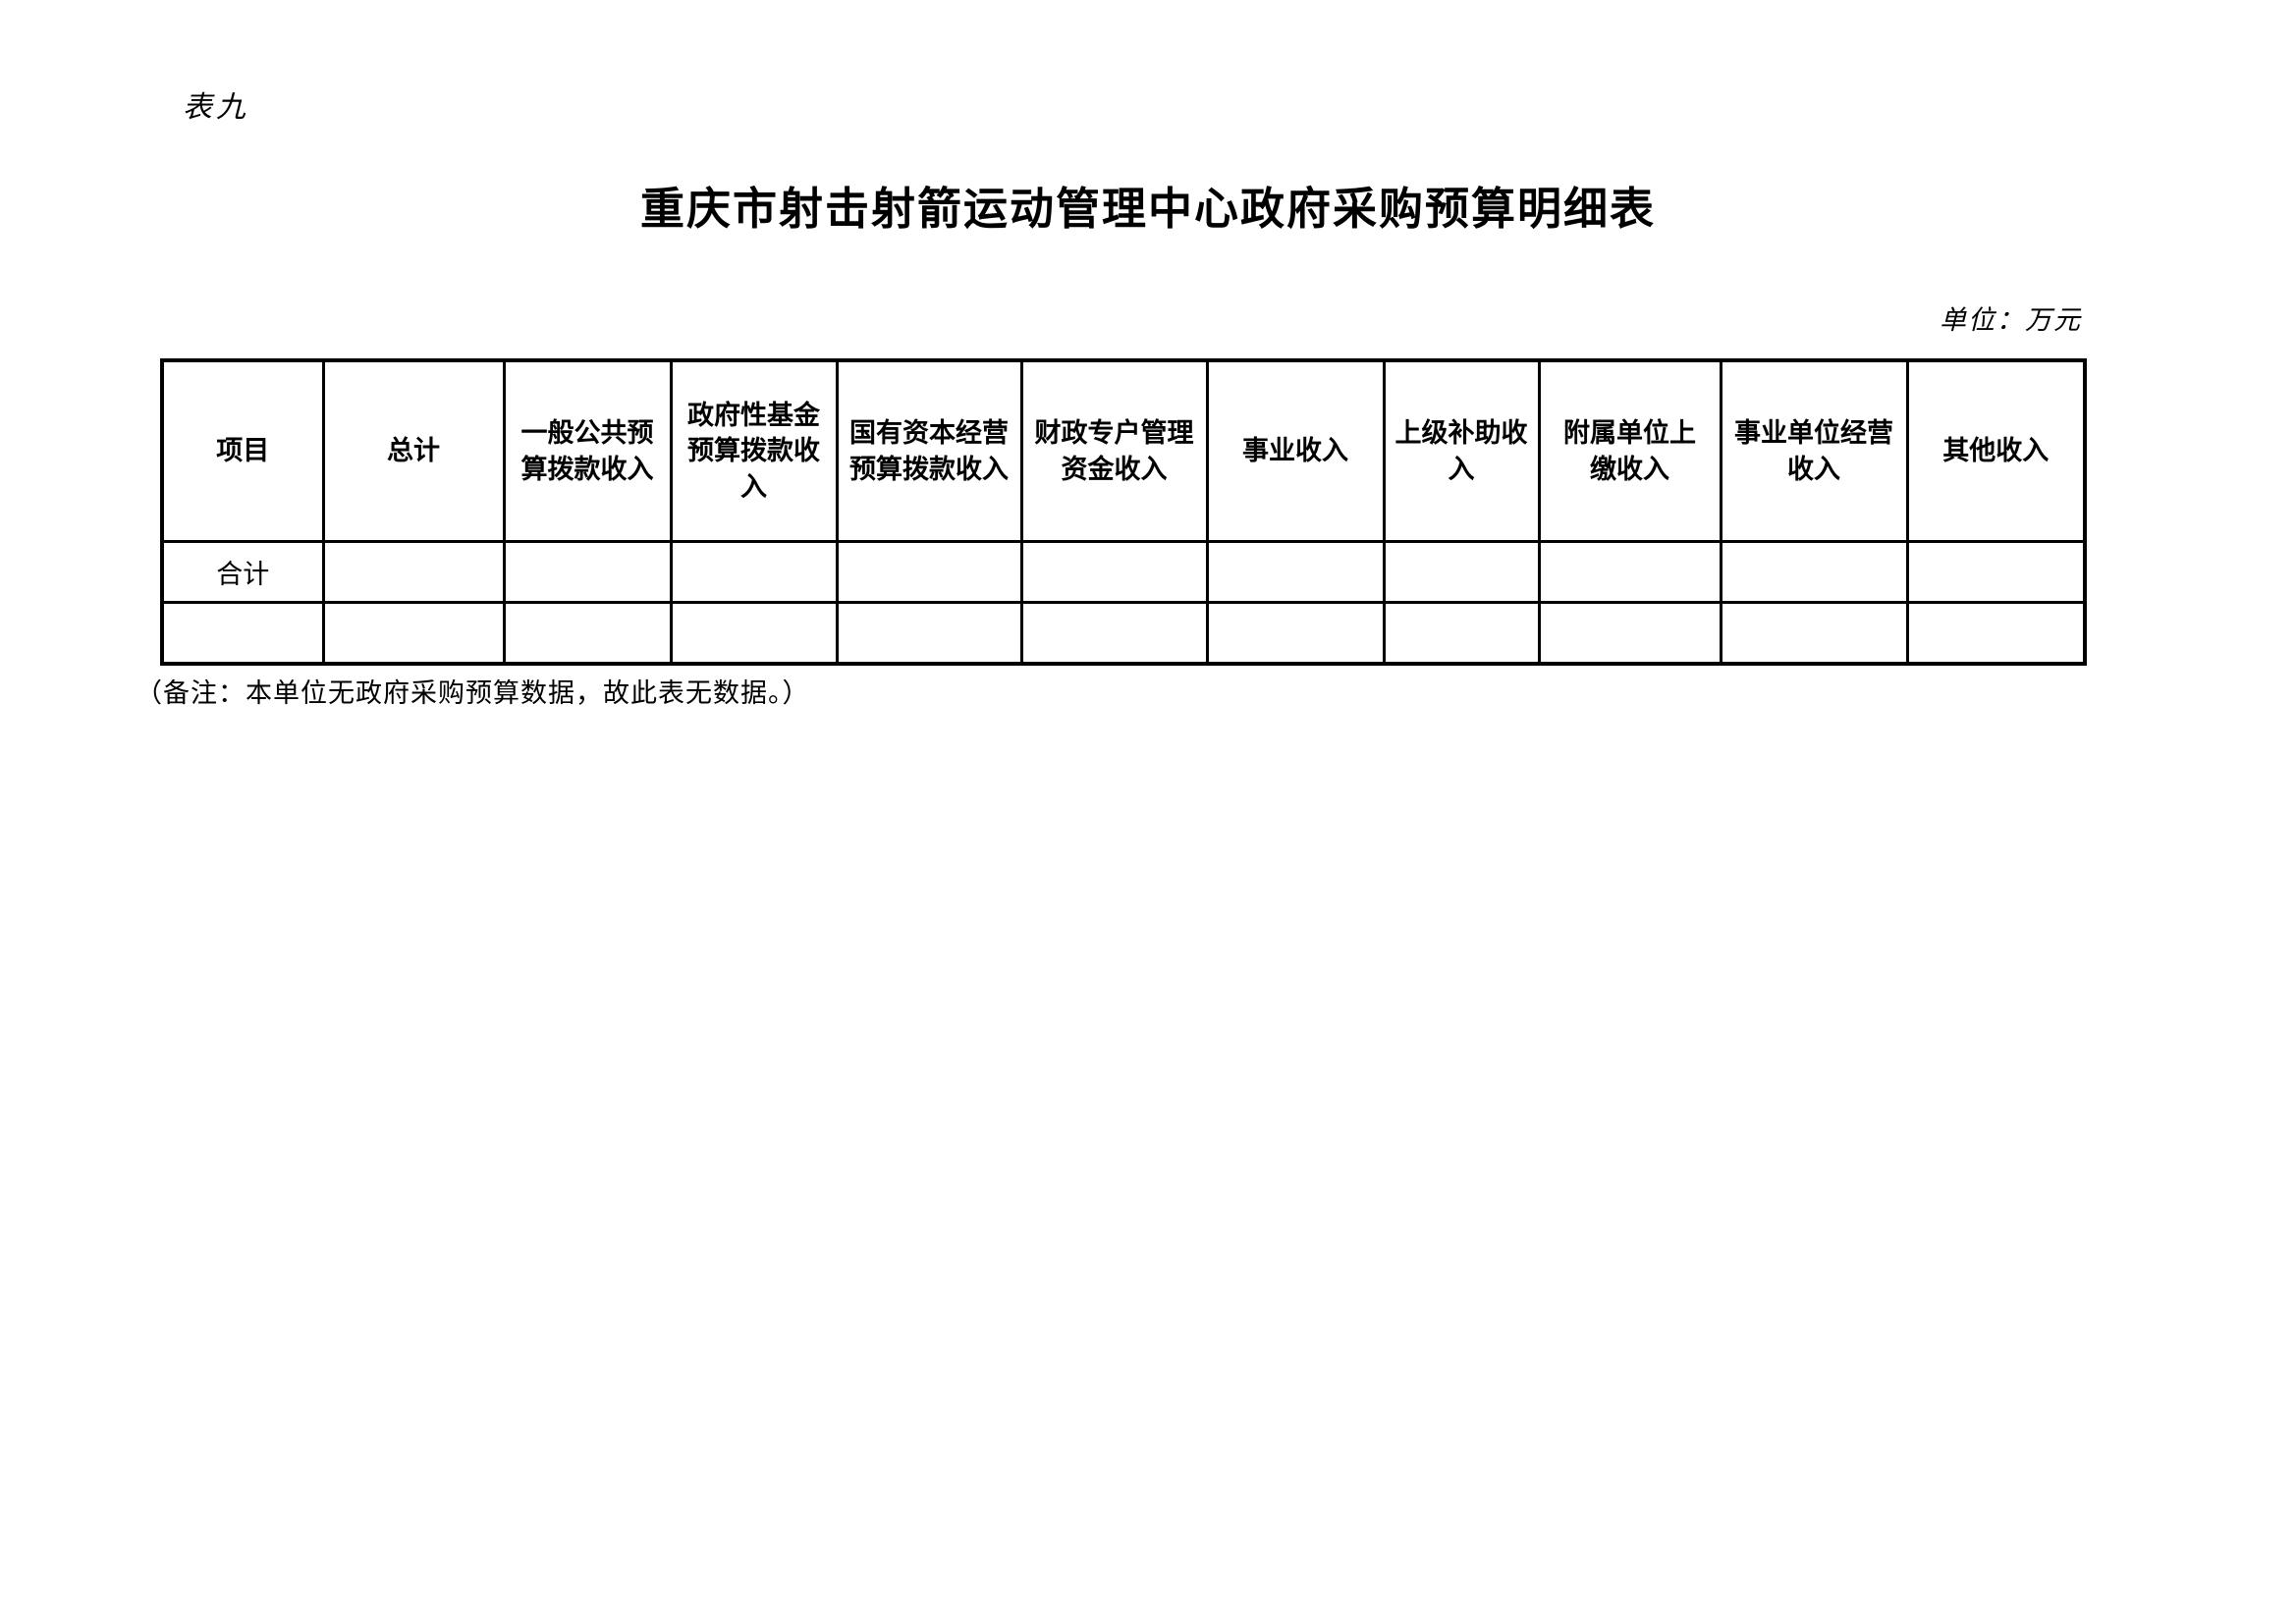  I want to click on row-label, so click(242, 633).